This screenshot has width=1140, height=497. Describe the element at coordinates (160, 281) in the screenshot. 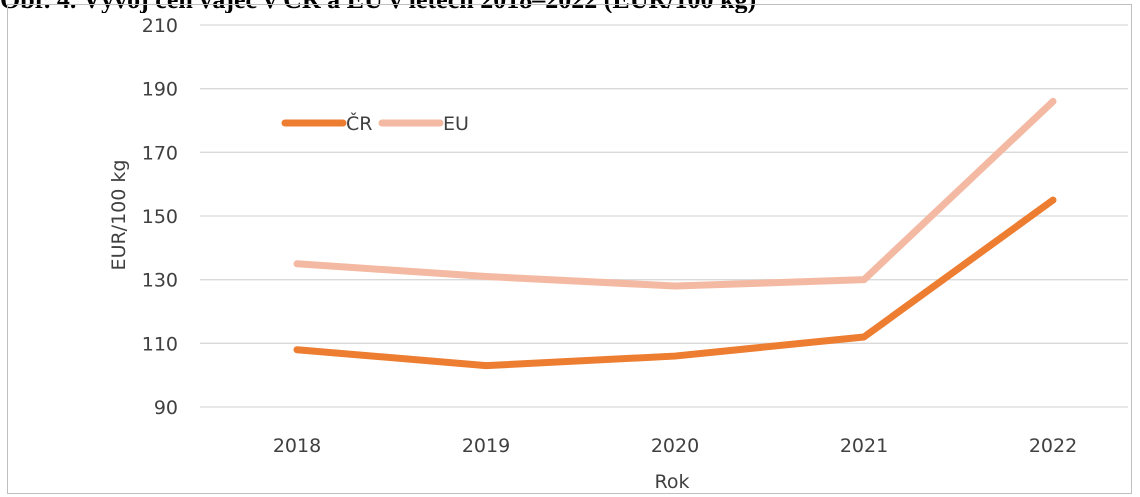

I see `y-tick-label: 130` at that location.